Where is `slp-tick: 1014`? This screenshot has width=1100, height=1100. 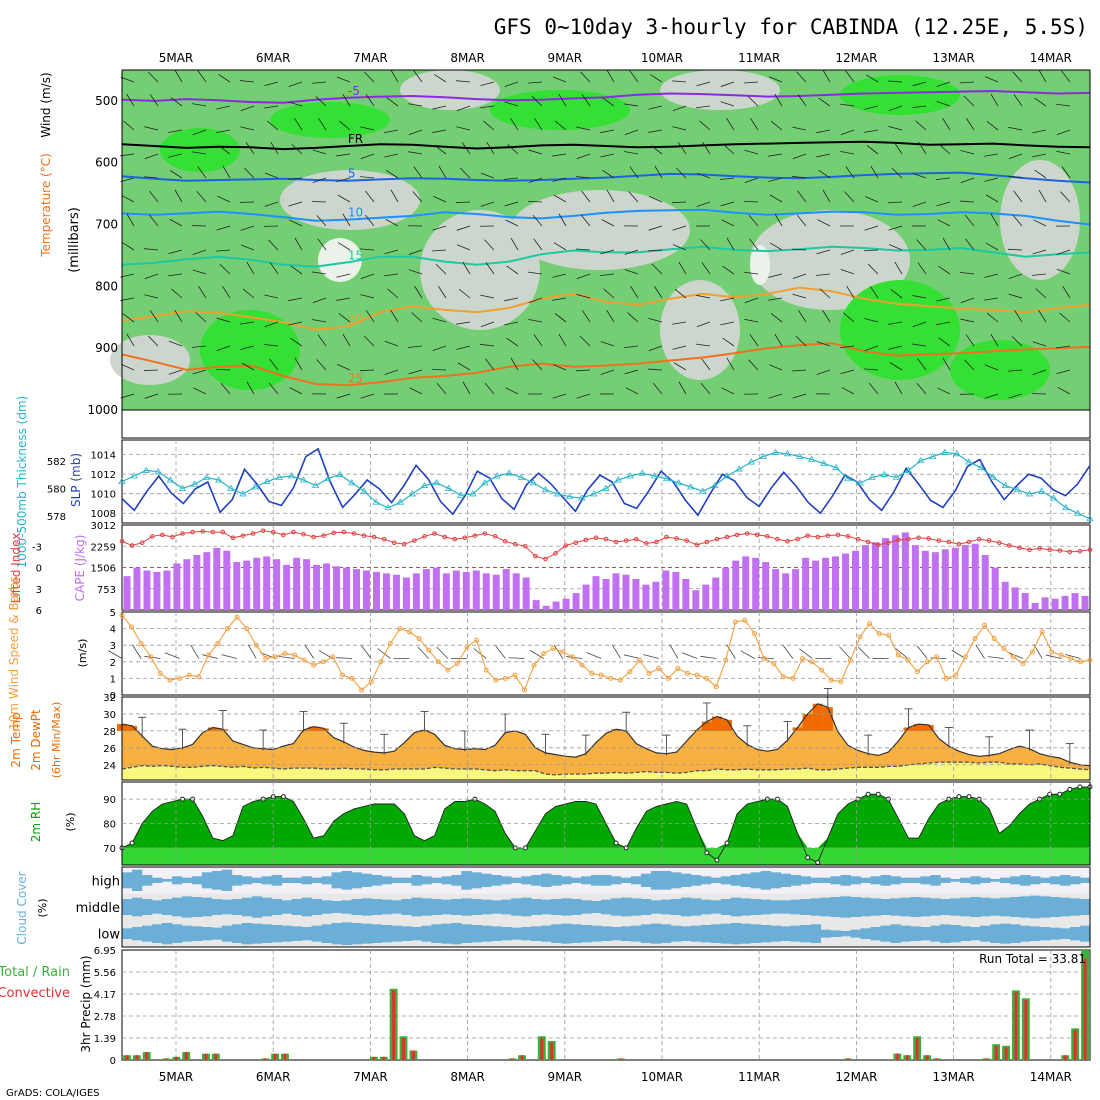 slp-tick: 1014 is located at coordinates (103, 456).